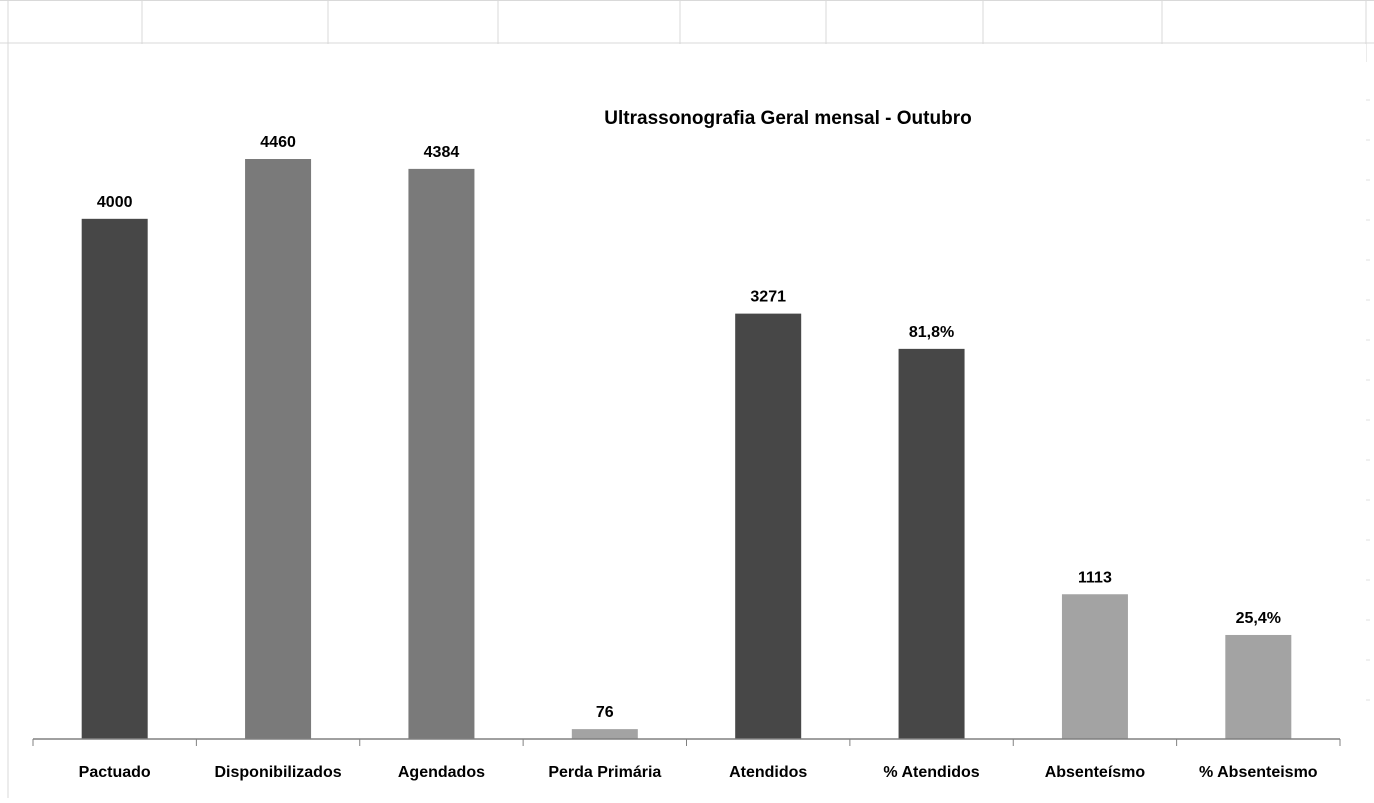 Image resolution: width=1374 pixels, height=803 pixels. What do you see at coordinates (605, 712) in the screenshot?
I see `data-label: 76` at bounding box center [605, 712].